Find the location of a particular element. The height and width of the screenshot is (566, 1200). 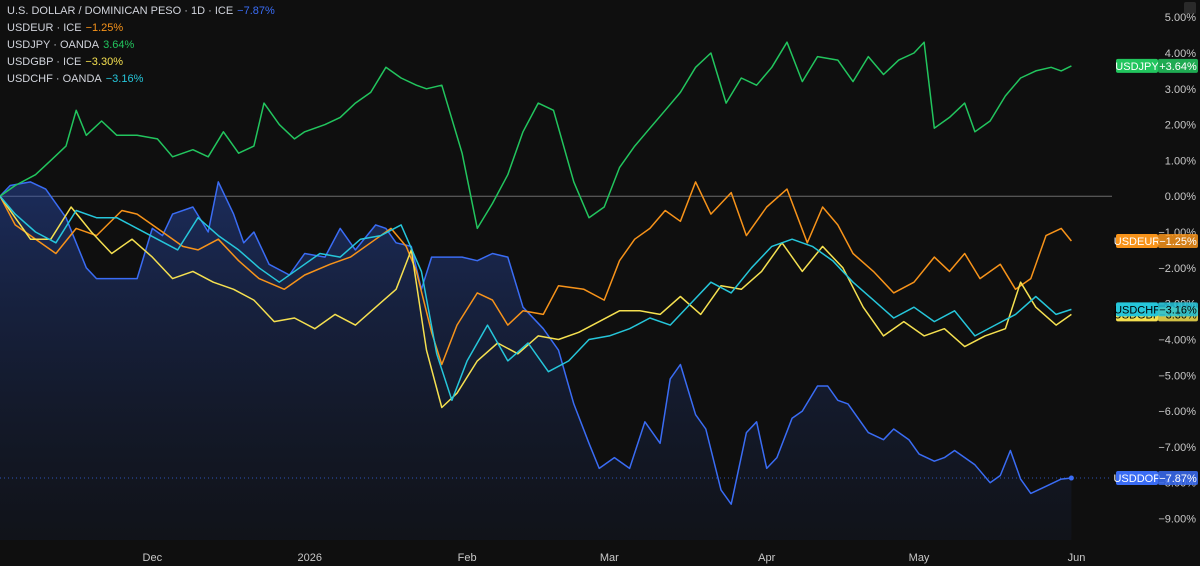

price-tag-name: USDJPY is located at coordinates (1137, 67).